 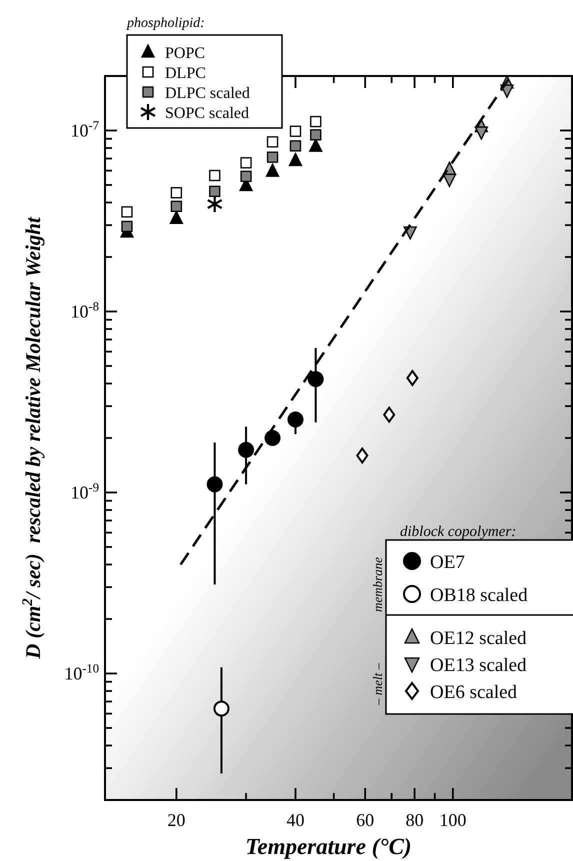 What do you see at coordinates (295, 820) in the screenshot?
I see `x-tick-label: 40` at bounding box center [295, 820].